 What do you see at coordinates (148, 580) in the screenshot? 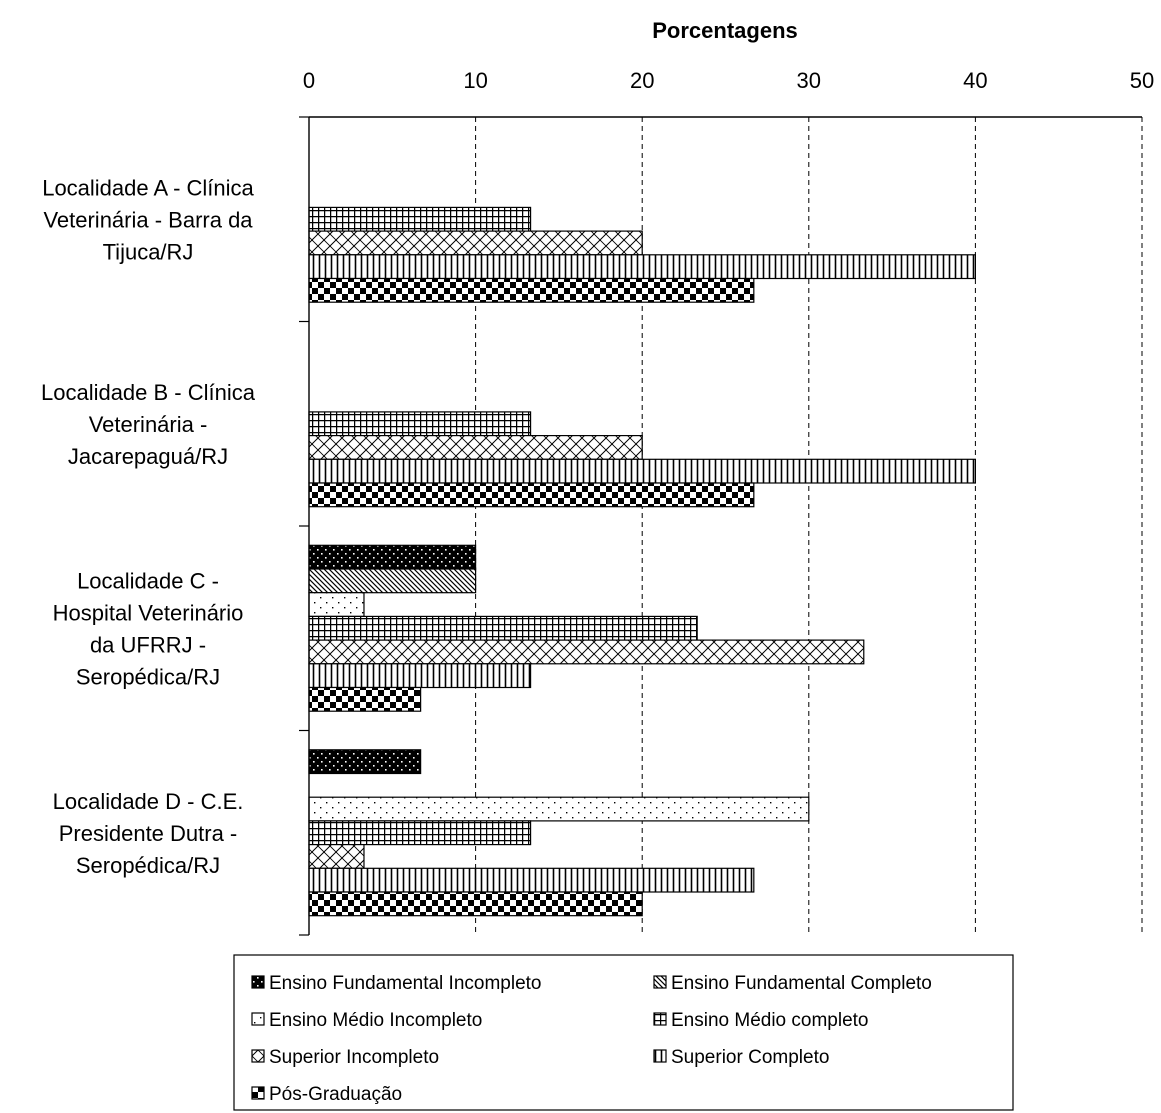
I see `category-label-line: Localidade C -` at bounding box center [148, 580].